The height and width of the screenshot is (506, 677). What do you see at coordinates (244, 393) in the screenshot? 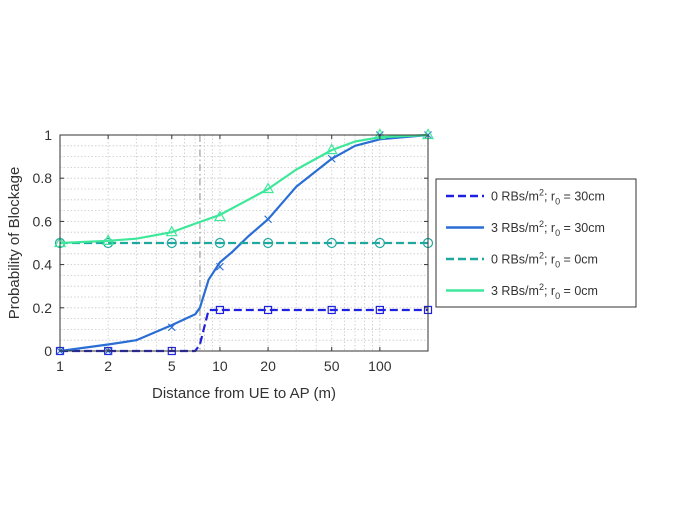
I see `x-axis-label: Distance from UE to AP (m)` at bounding box center [244, 393].